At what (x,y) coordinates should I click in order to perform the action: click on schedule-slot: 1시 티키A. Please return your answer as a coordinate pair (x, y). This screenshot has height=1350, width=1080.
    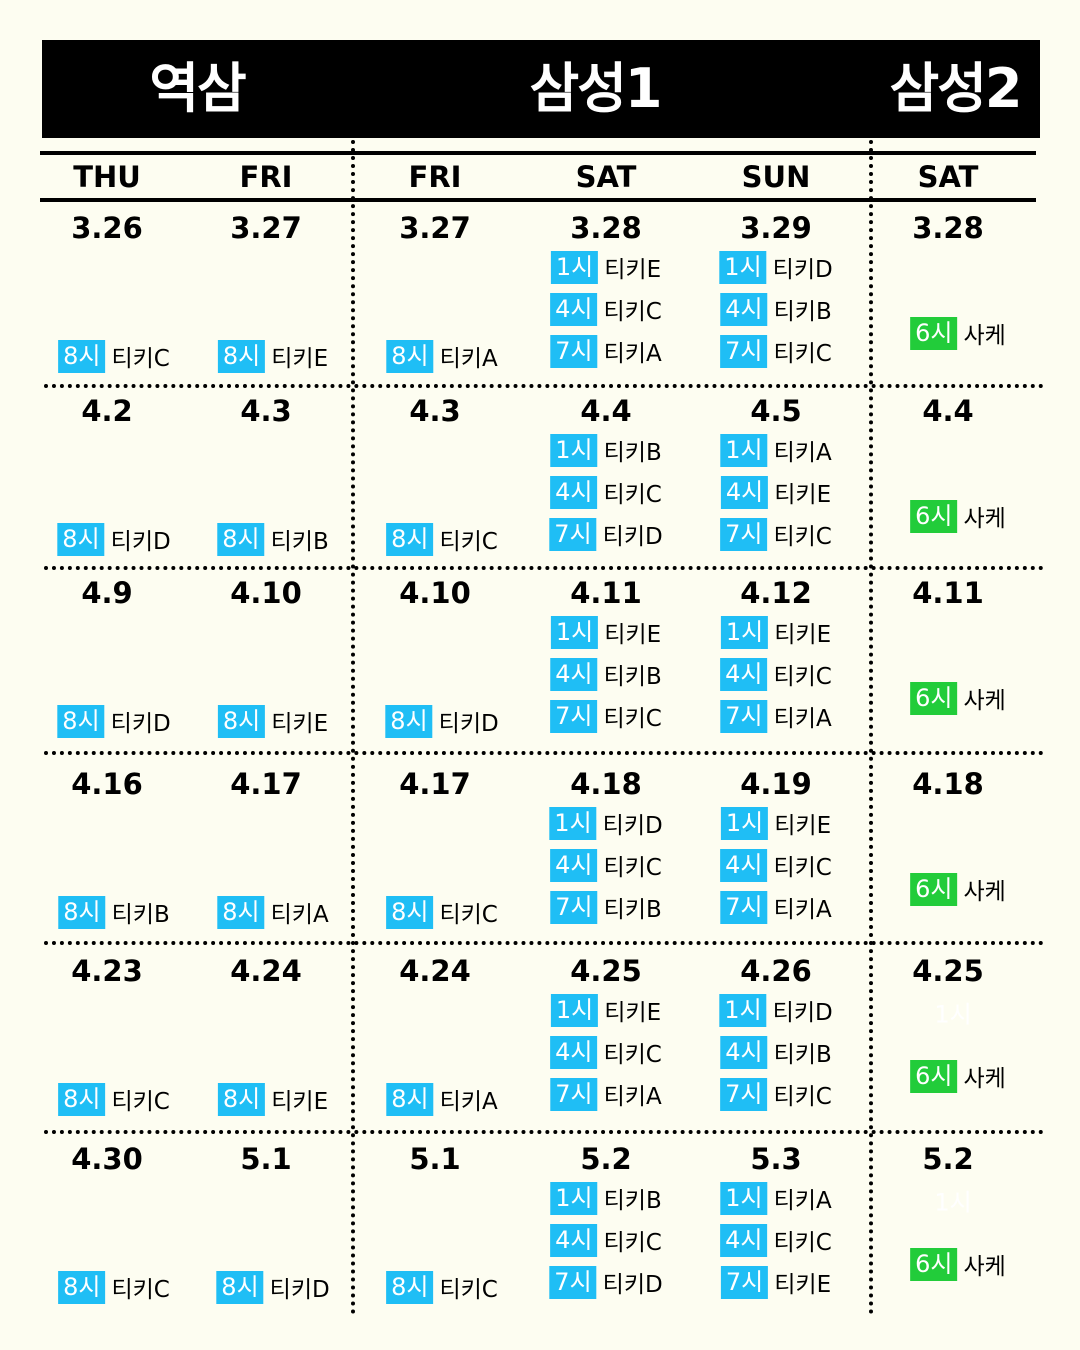
    Looking at the image, I should click on (776, 1198).